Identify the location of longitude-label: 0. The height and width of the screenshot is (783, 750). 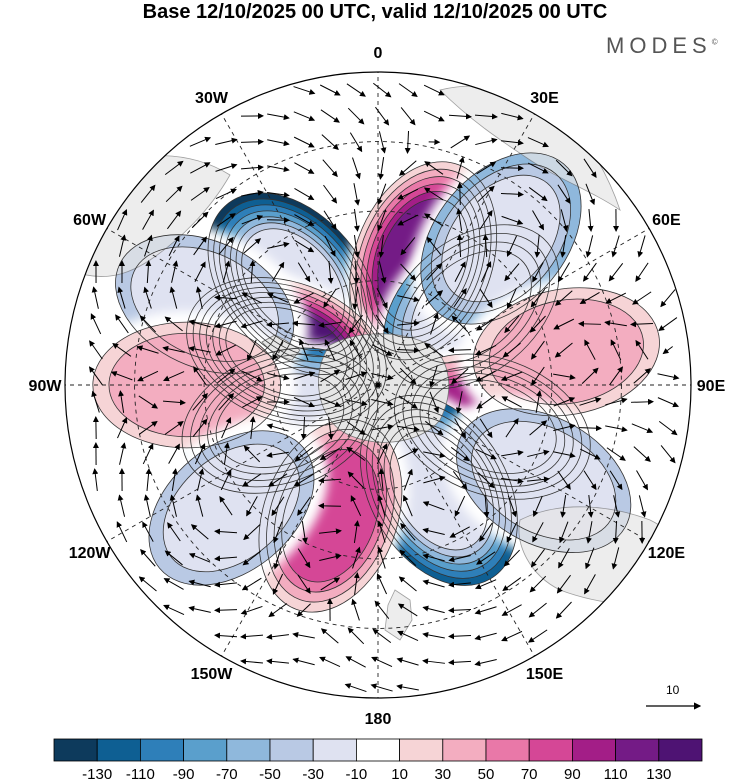
(378, 53).